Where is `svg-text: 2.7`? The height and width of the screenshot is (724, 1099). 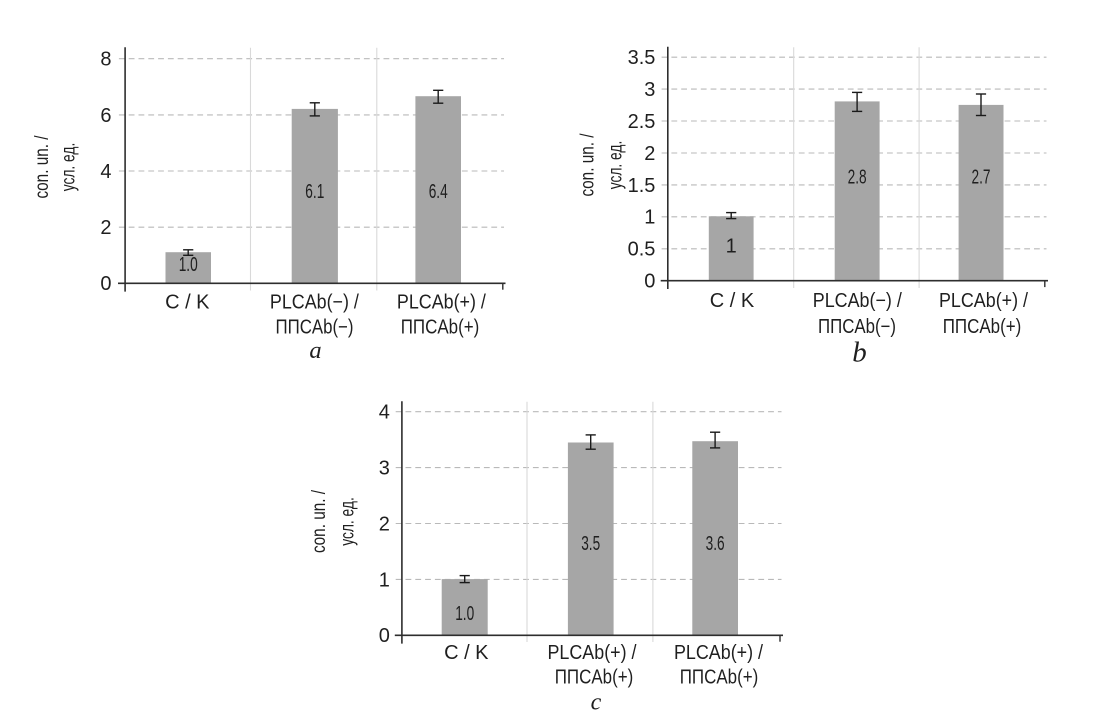
svg-text: 2.7 is located at coordinates (981, 178).